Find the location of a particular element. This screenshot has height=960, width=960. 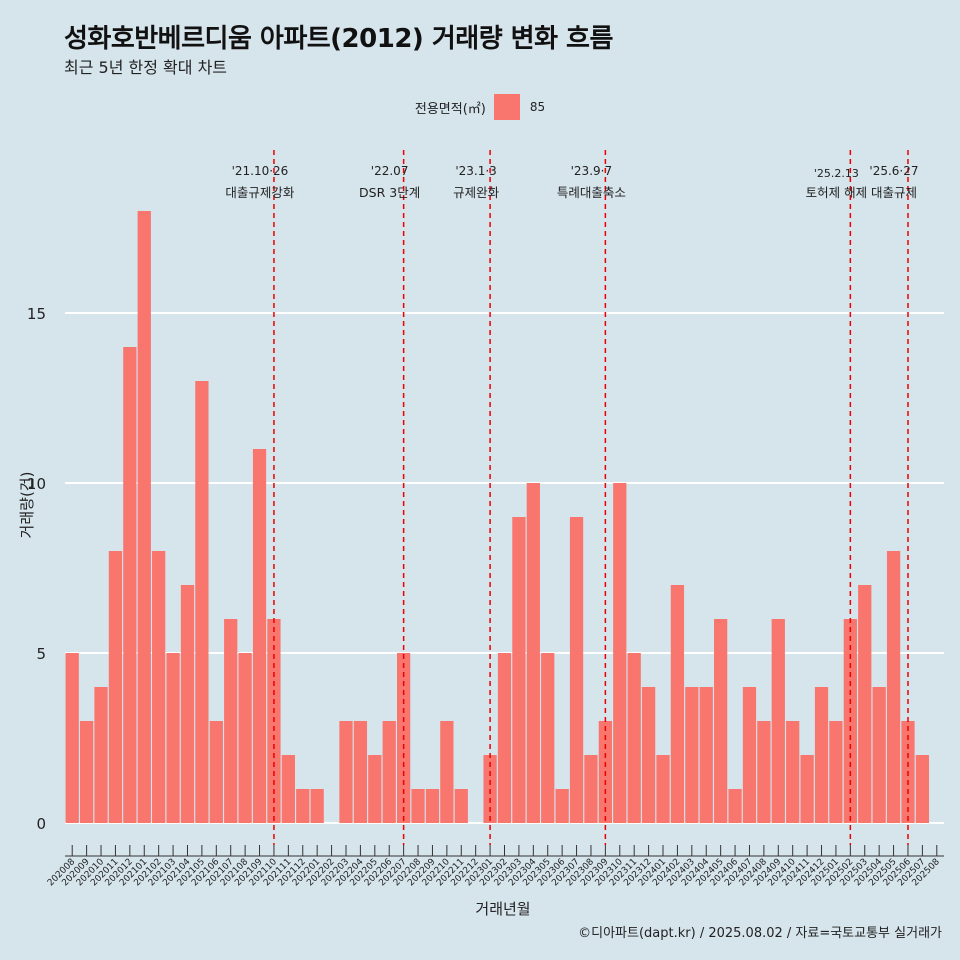

y-tick-label: 0 is located at coordinates (41, 824).